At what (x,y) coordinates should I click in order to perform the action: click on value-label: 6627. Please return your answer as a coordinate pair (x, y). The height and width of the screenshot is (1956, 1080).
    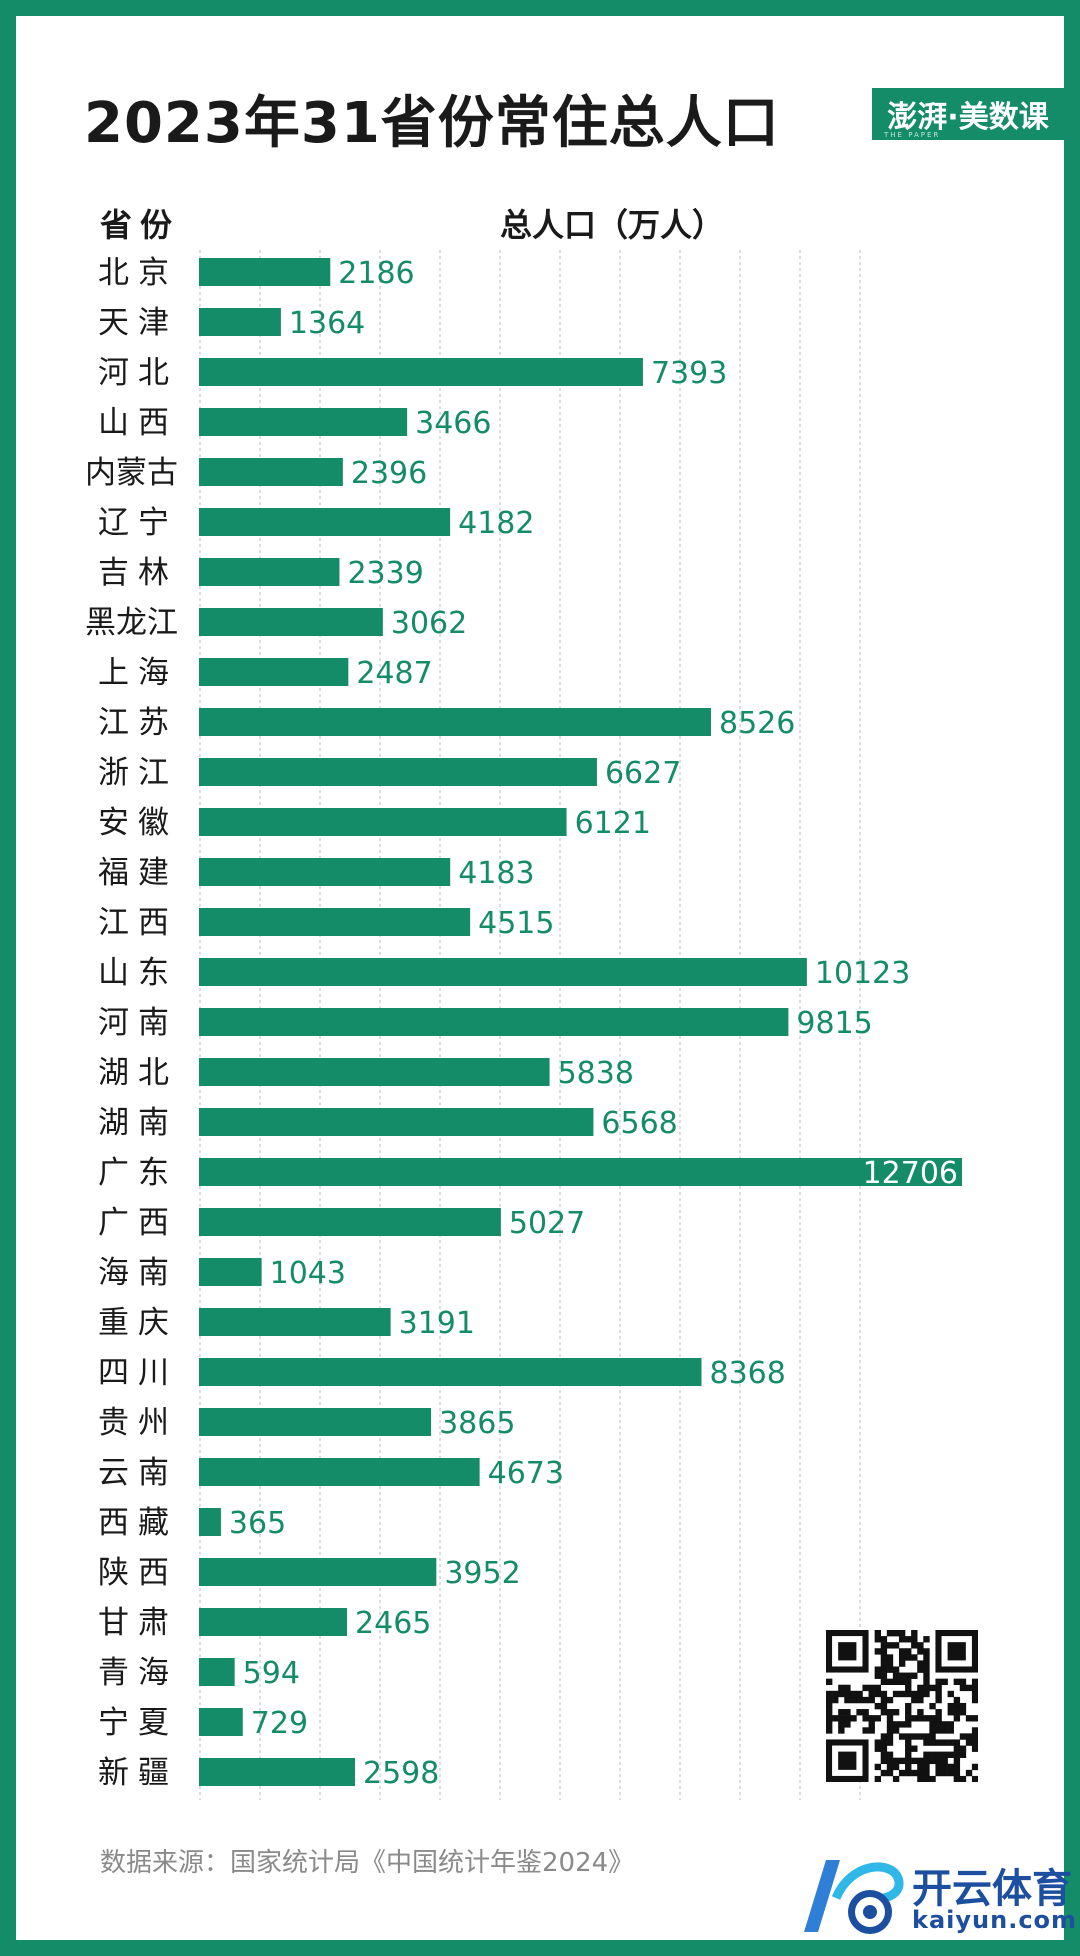
    Looking at the image, I should click on (643, 773).